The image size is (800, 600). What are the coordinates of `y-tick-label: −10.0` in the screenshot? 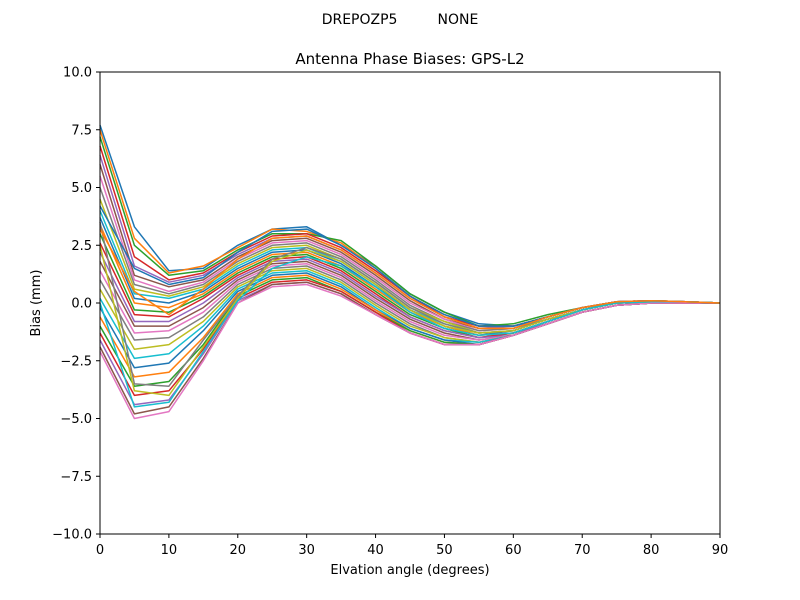 It's located at (72, 535).